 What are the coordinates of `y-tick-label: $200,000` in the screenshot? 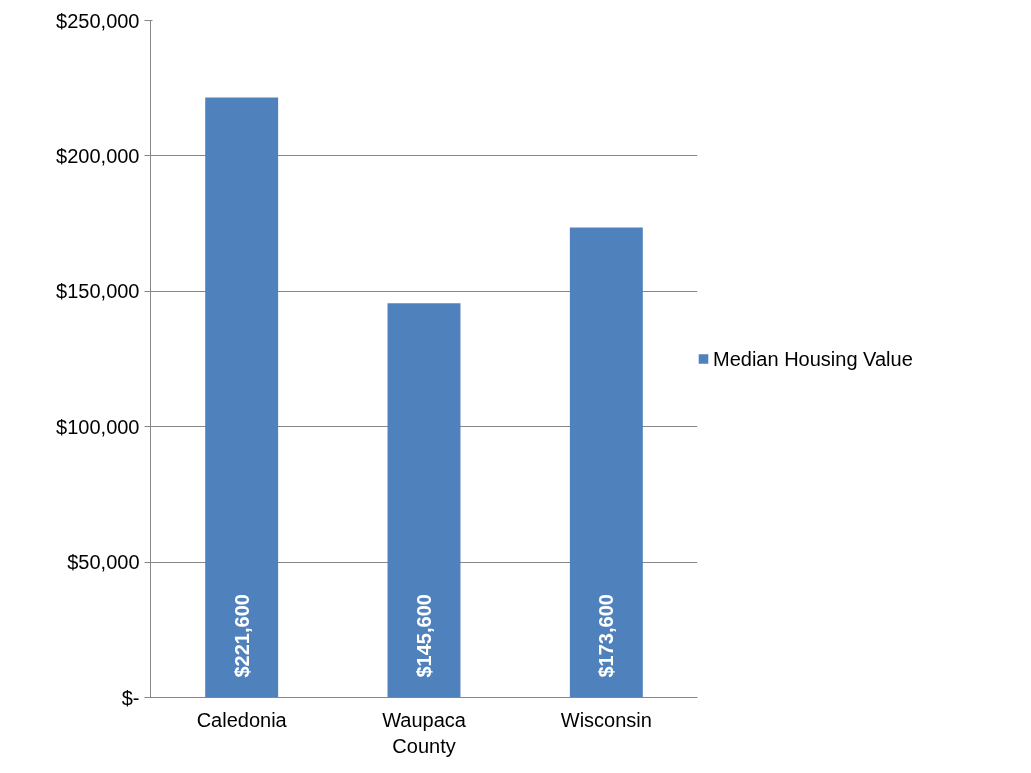 It's located at (98, 155).